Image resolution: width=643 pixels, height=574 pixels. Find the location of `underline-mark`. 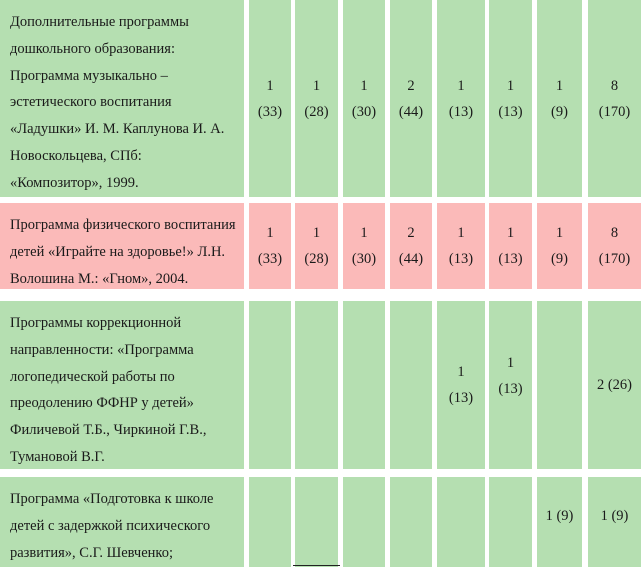

underline-mark is located at coordinates (316, 565).